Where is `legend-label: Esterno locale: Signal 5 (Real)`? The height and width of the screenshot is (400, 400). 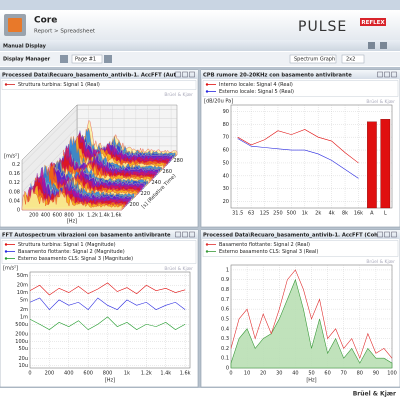 legend-label: Esterno locale: Signal 5 (Real) is located at coordinates (256, 92).